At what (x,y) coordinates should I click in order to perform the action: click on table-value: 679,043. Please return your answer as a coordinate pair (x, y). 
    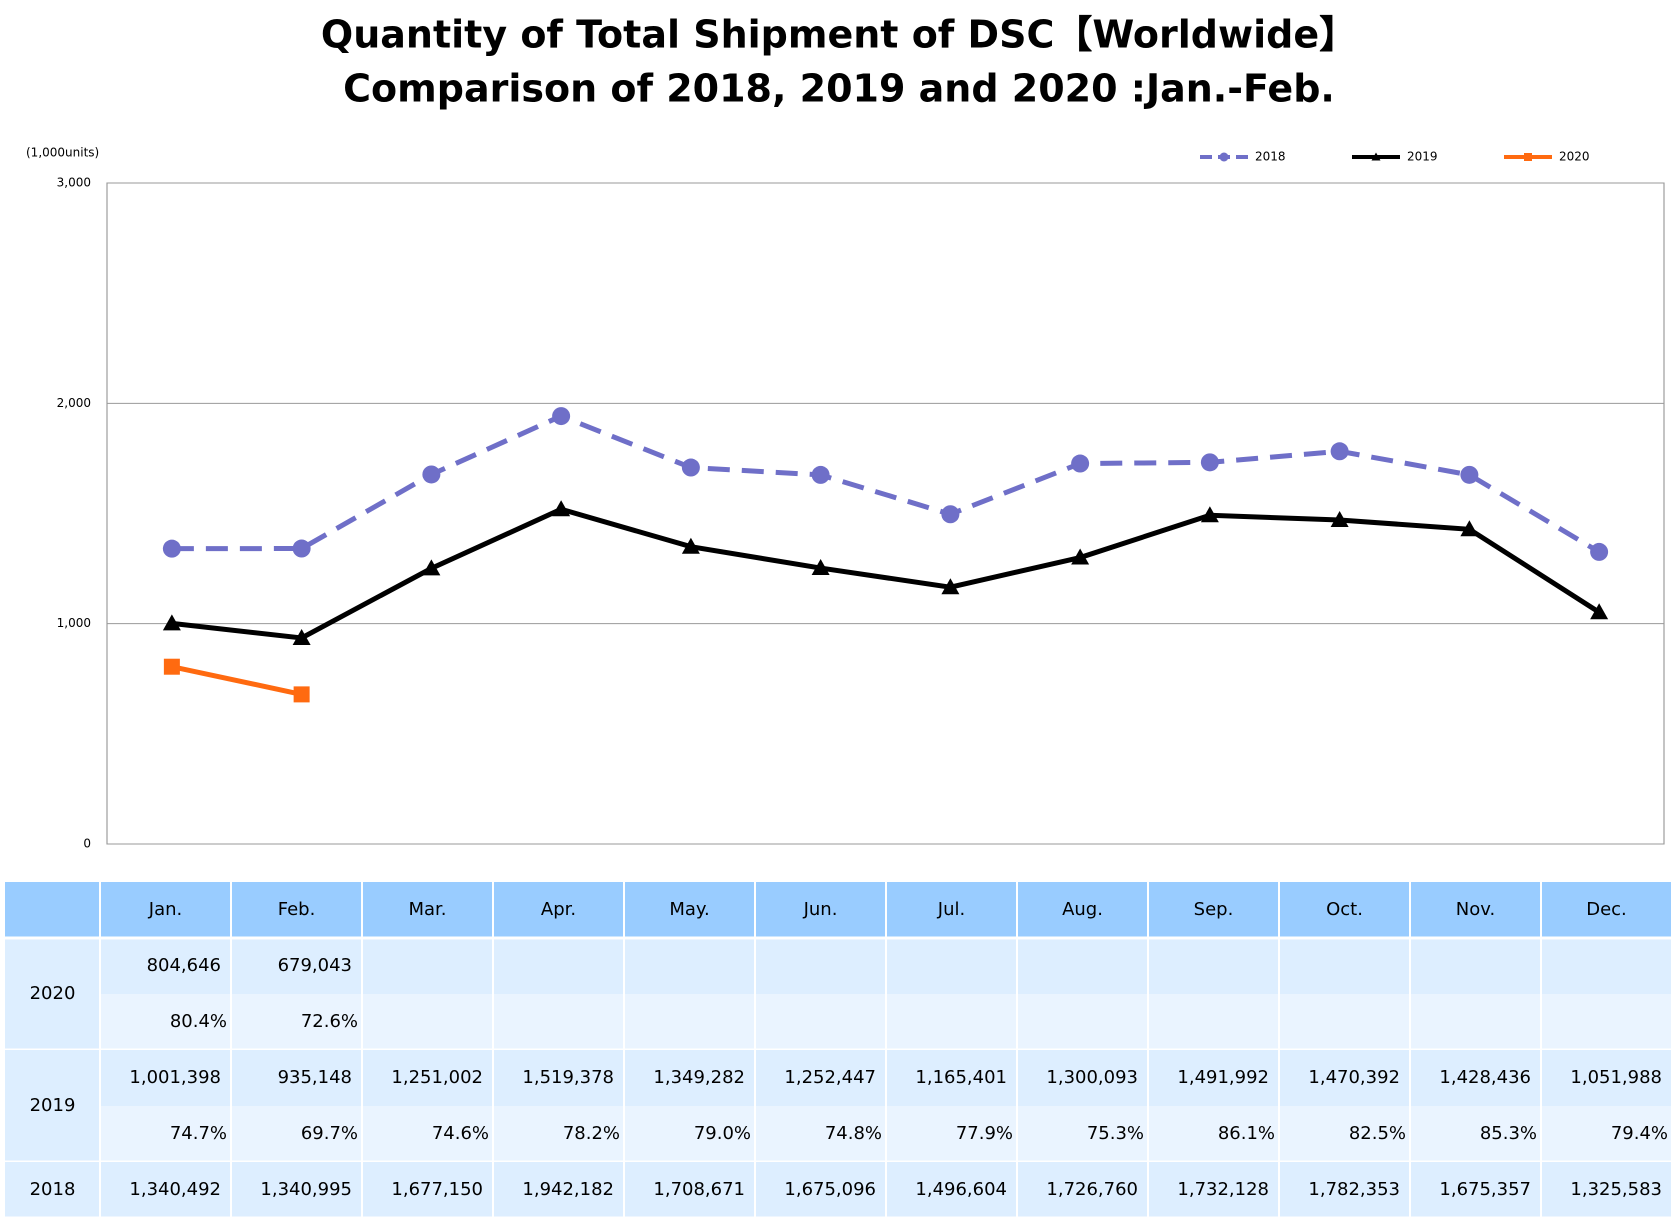
    Looking at the image, I should click on (315, 965).